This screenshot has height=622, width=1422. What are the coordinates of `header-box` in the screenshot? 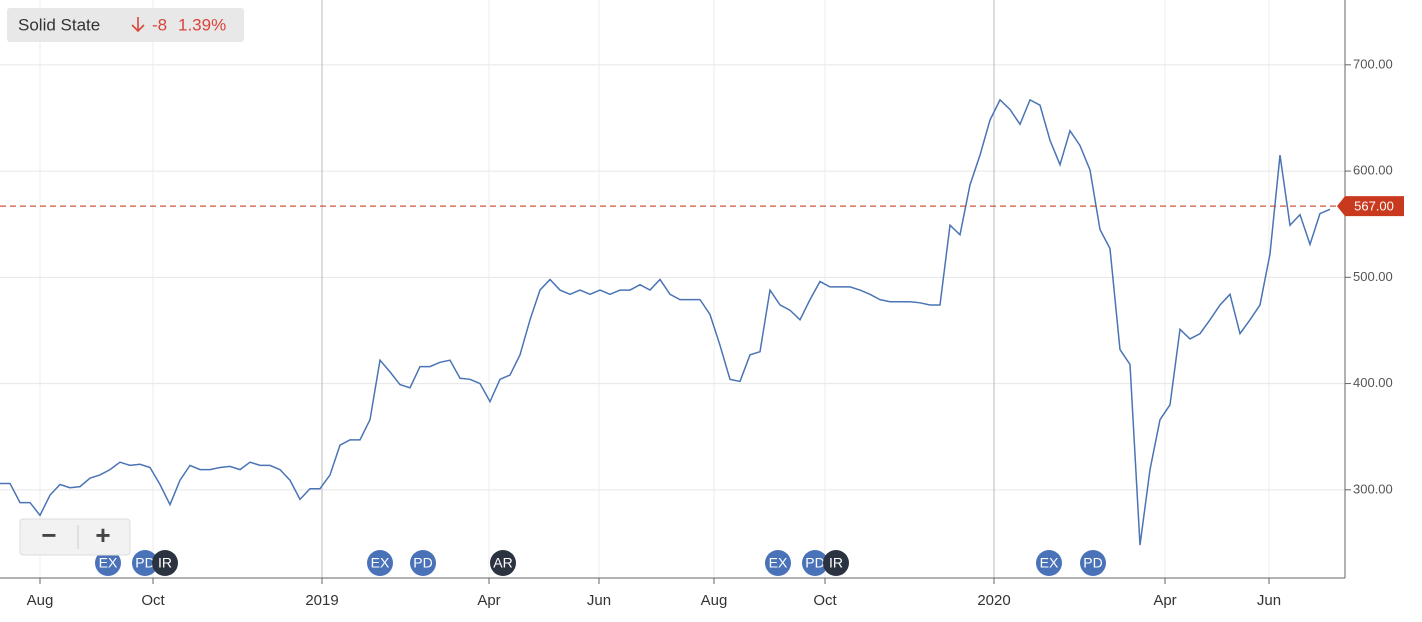 It's located at (125, 25).